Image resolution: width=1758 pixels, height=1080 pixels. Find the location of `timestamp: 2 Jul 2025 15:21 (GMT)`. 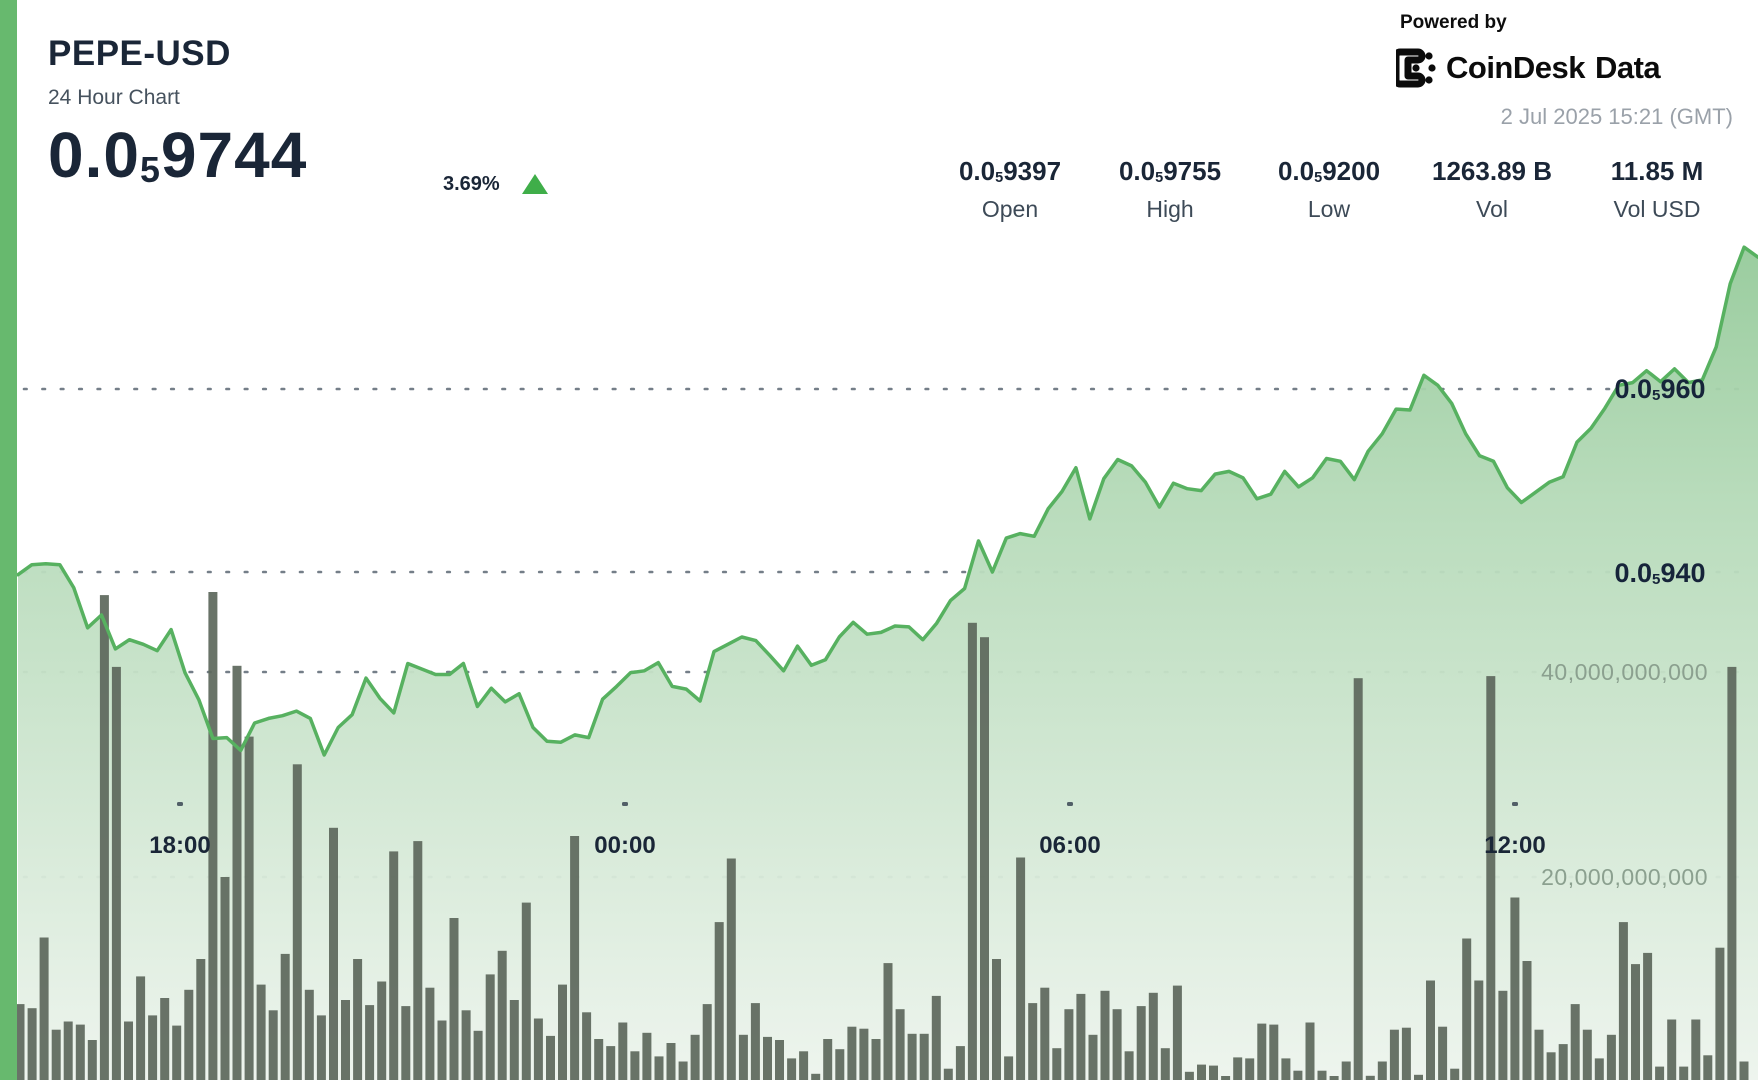

timestamp: 2 Jul 2025 15:21 (GMT) is located at coordinates (1616, 116).